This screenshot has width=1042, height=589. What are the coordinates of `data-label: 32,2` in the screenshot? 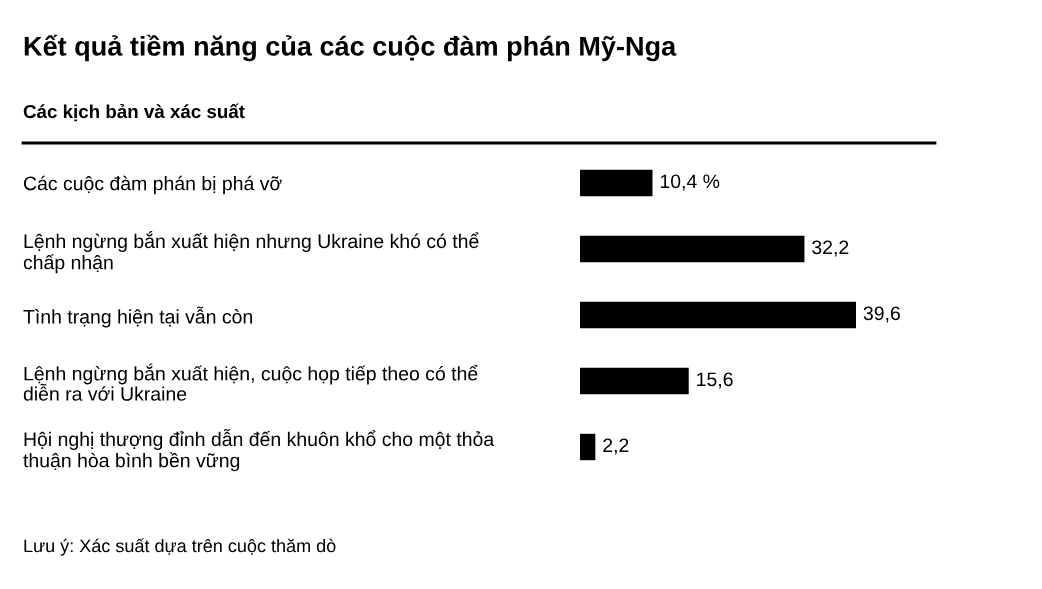 It's located at (830, 248).